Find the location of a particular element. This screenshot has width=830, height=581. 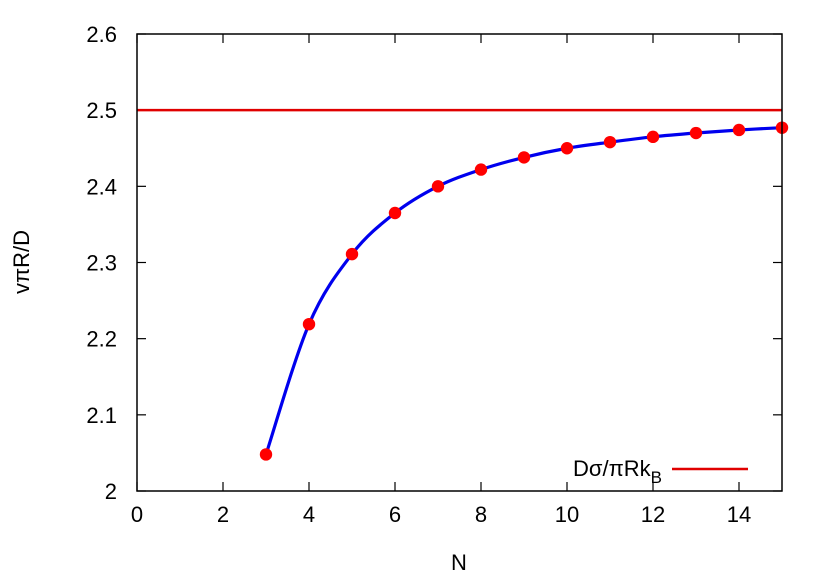

y-tick-label: 2.5 is located at coordinates (101, 110).